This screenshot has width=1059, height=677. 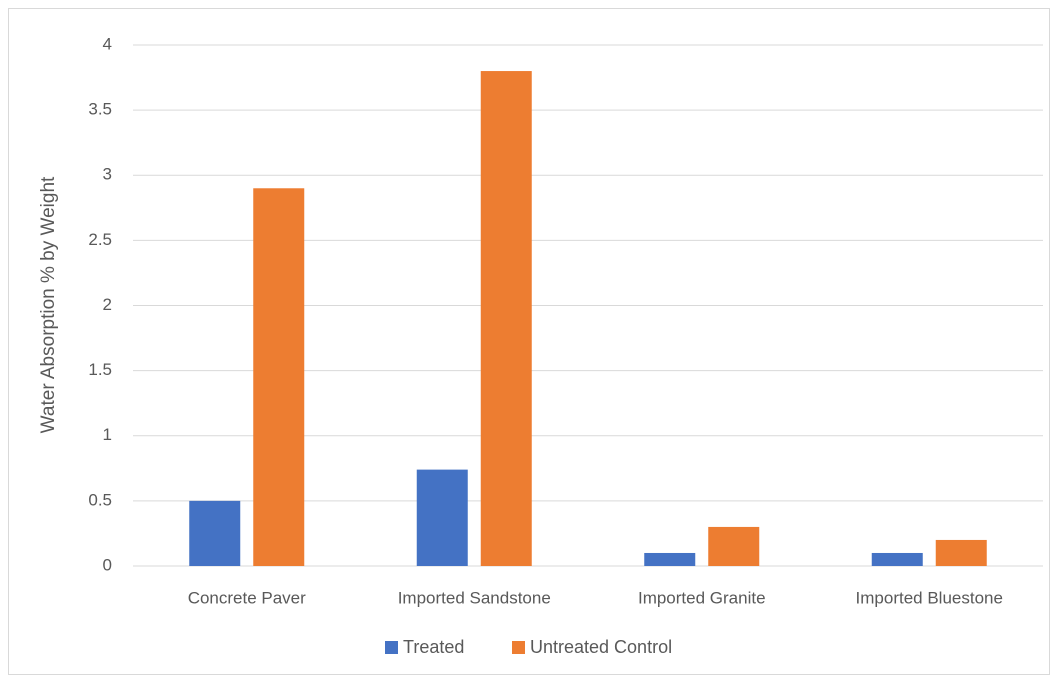 I want to click on y-tick-label: 3.5, so click(x=100, y=109).